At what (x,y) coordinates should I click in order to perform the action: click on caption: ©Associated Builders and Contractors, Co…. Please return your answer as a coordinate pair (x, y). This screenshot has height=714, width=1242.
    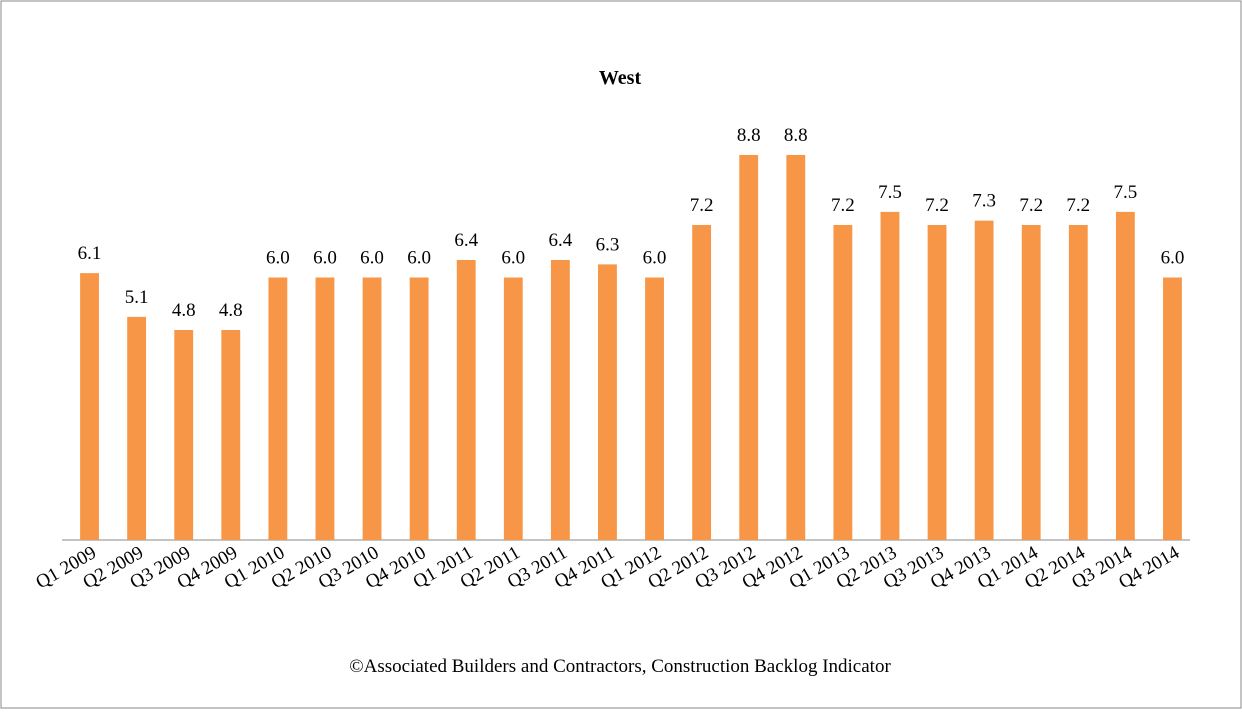
    Looking at the image, I should click on (620, 666).